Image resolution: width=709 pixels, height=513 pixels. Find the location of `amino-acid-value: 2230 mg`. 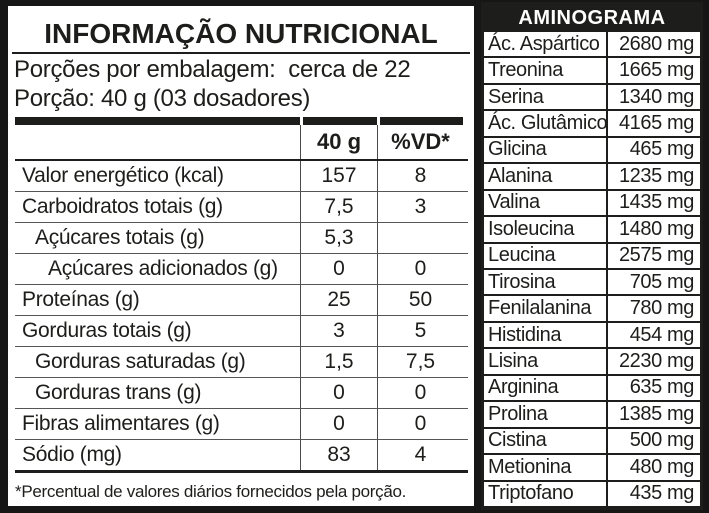

amino-acid-value: 2230 mg is located at coordinates (654, 361).